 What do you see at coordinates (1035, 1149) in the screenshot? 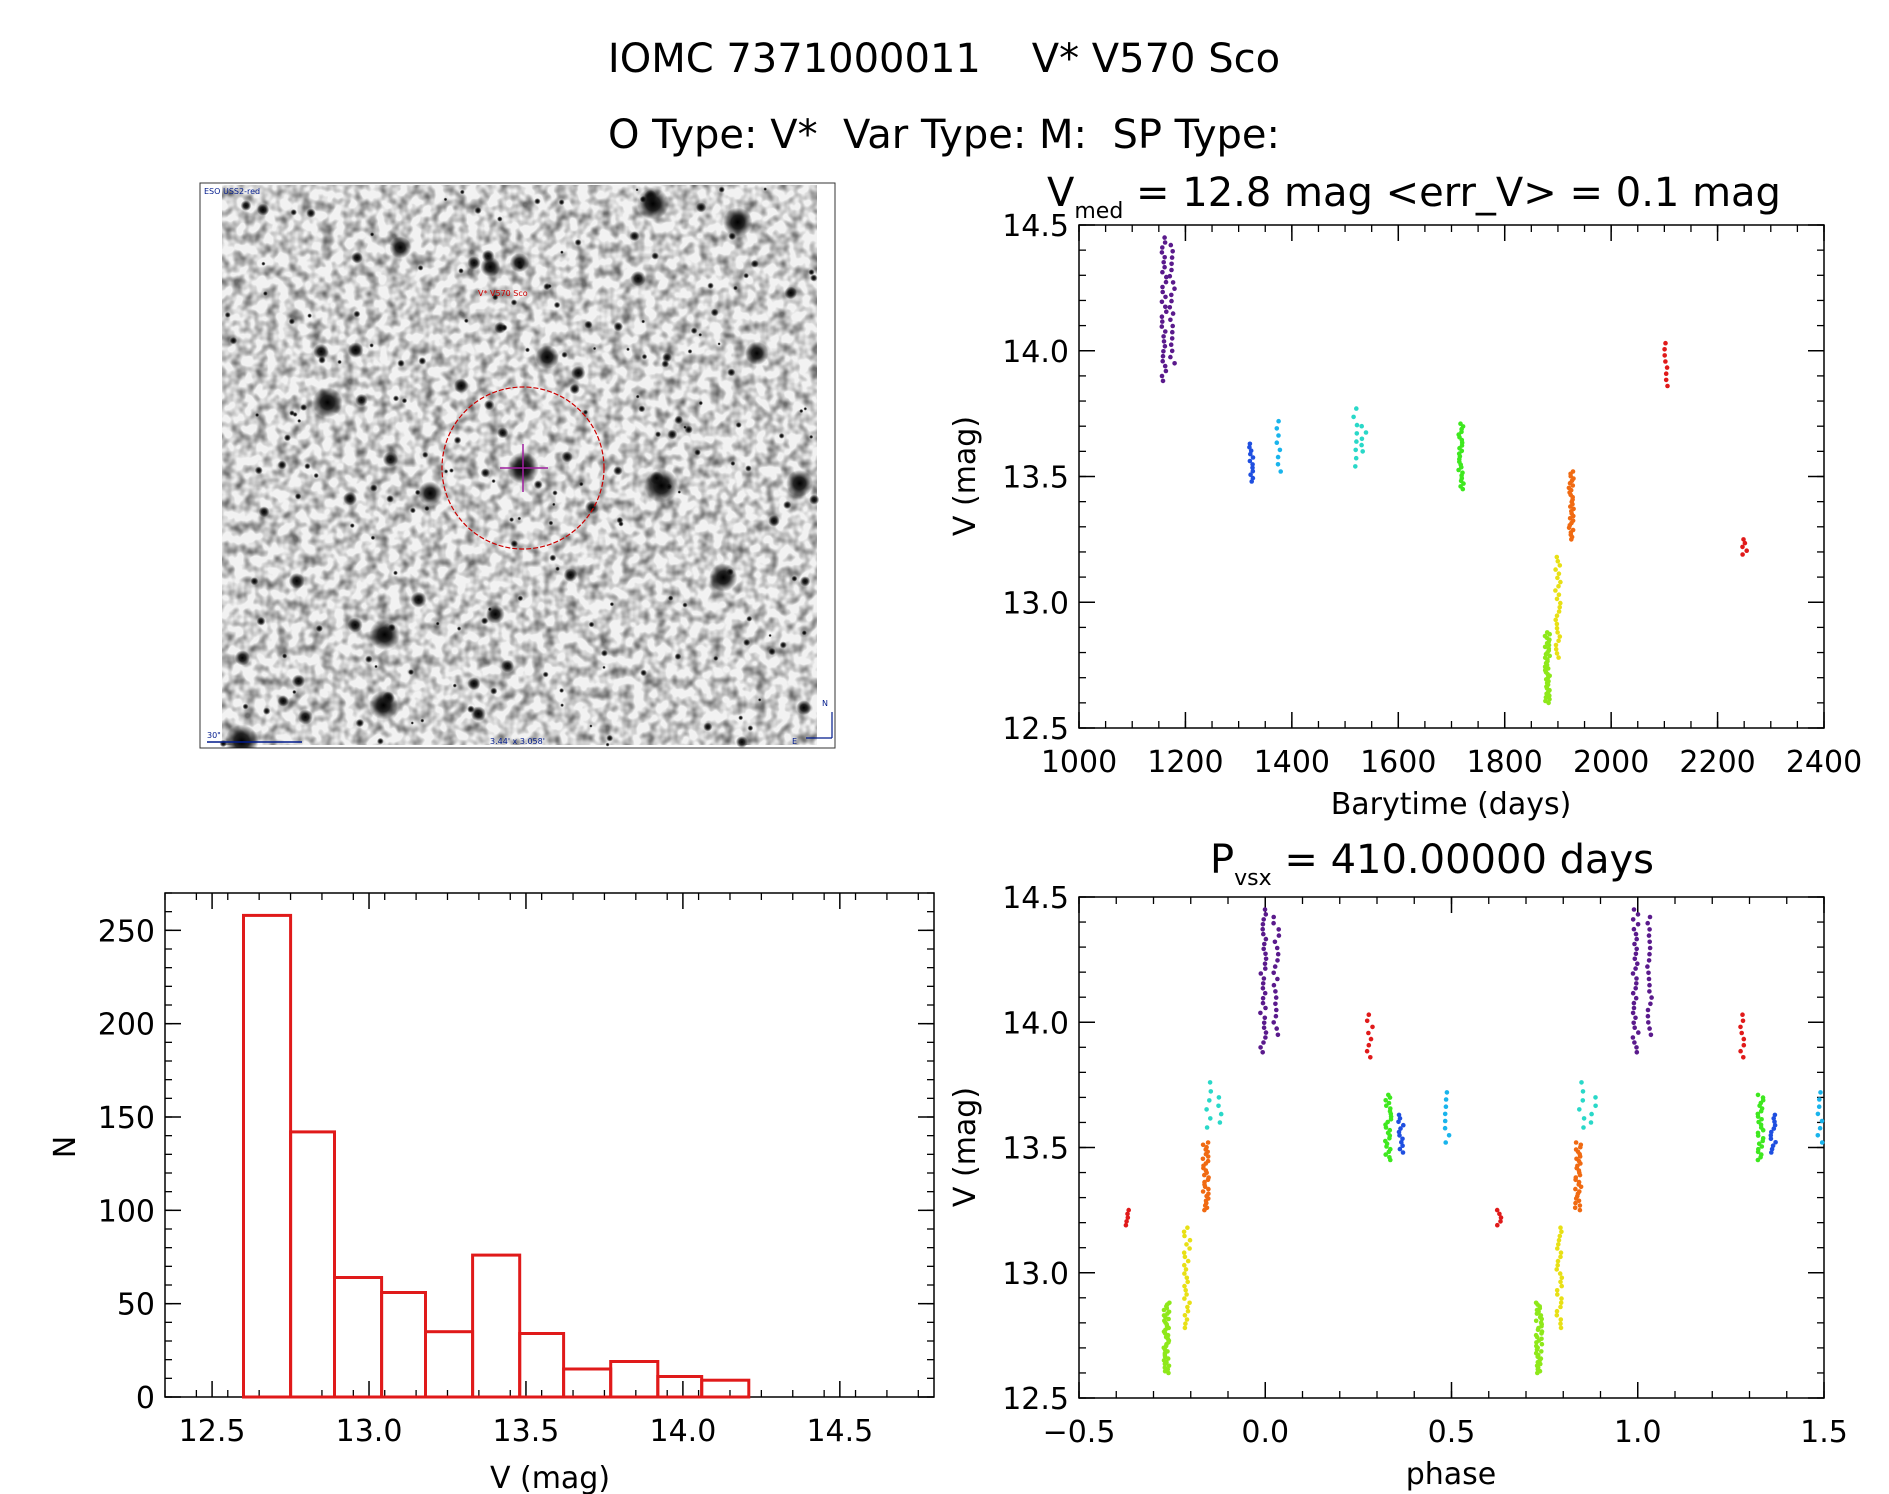
I see `phased-curve-y-tick-label: 13.5` at bounding box center [1035, 1149].